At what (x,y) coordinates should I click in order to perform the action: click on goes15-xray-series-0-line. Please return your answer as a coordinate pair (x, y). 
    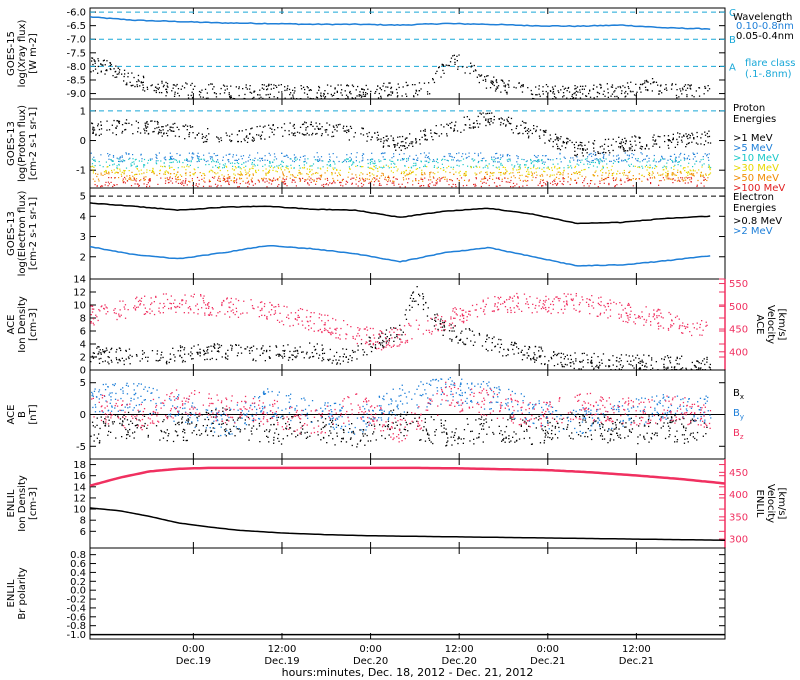
    Looking at the image, I should click on (400, 23).